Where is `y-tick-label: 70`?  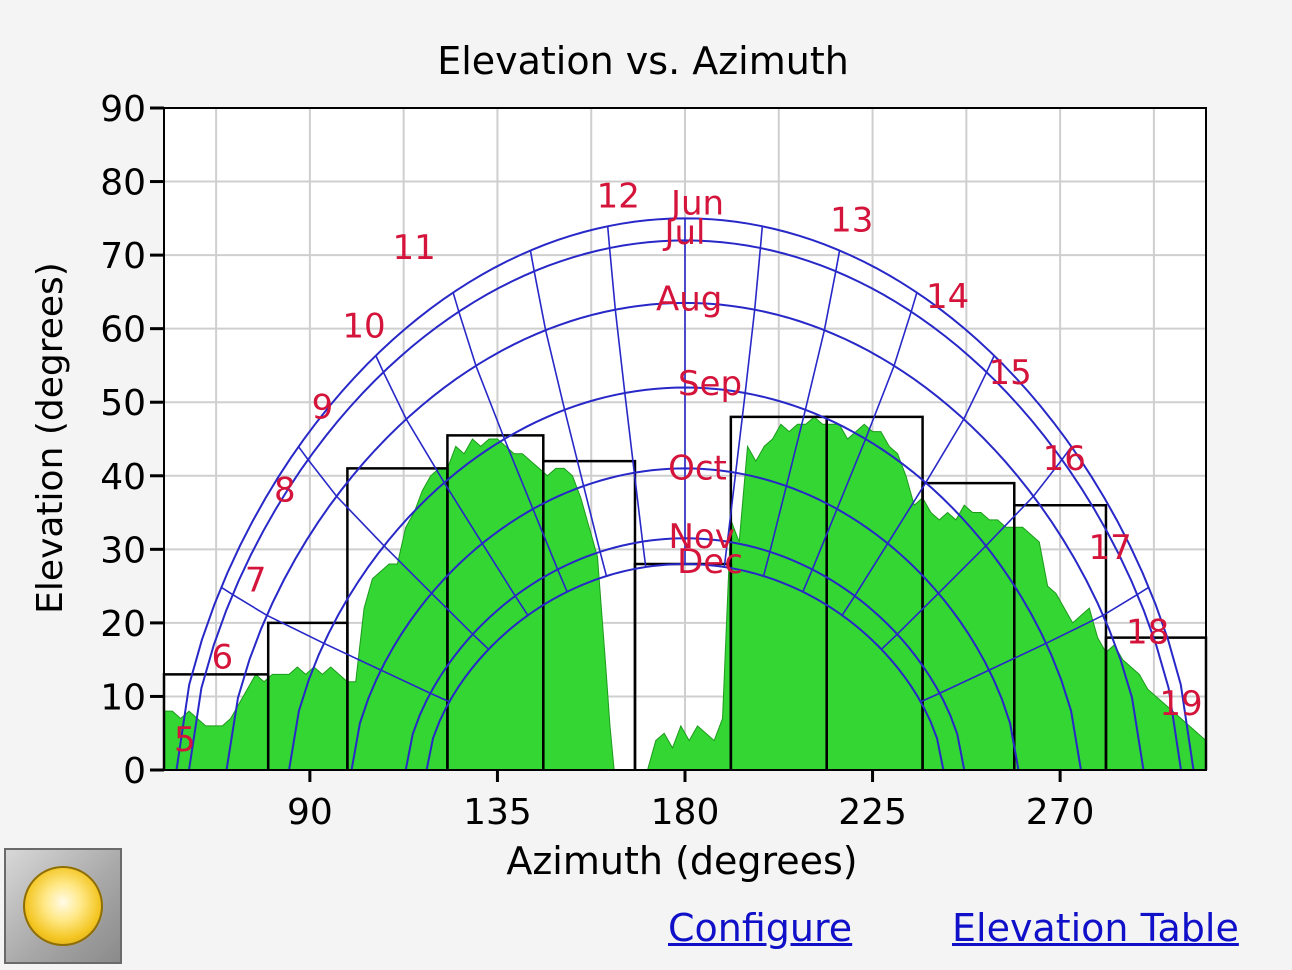
y-tick-label: 70 is located at coordinates (123, 256).